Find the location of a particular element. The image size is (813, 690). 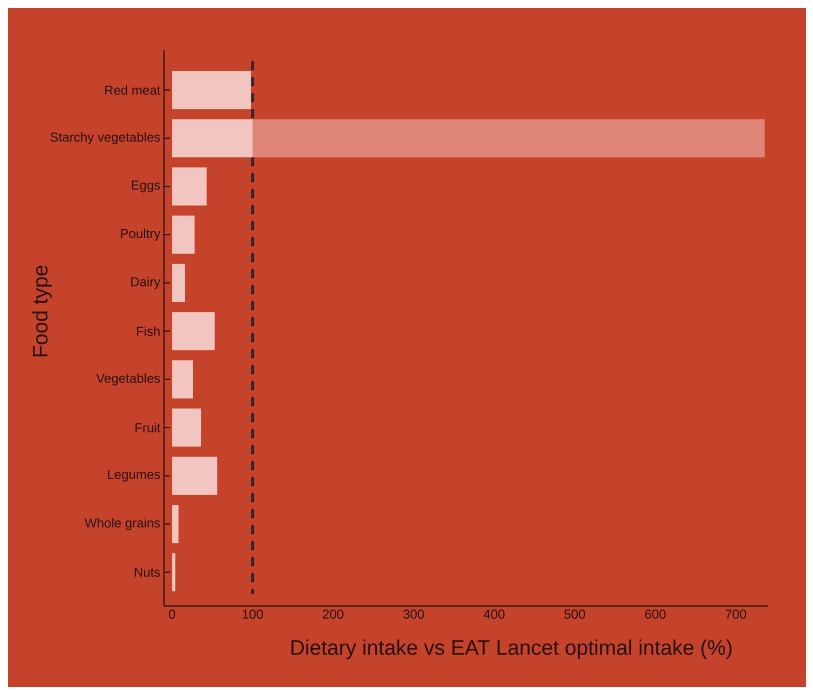

x-tick-label: 300 is located at coordinates (413, 614).